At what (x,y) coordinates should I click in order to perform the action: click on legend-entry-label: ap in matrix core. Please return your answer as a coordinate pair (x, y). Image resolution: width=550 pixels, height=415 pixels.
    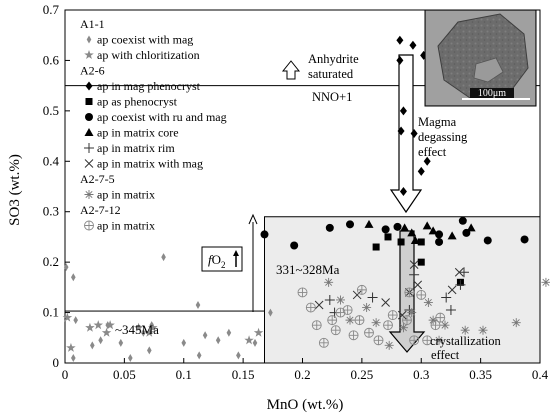
    Looking at the image, I should click on (138, 133).